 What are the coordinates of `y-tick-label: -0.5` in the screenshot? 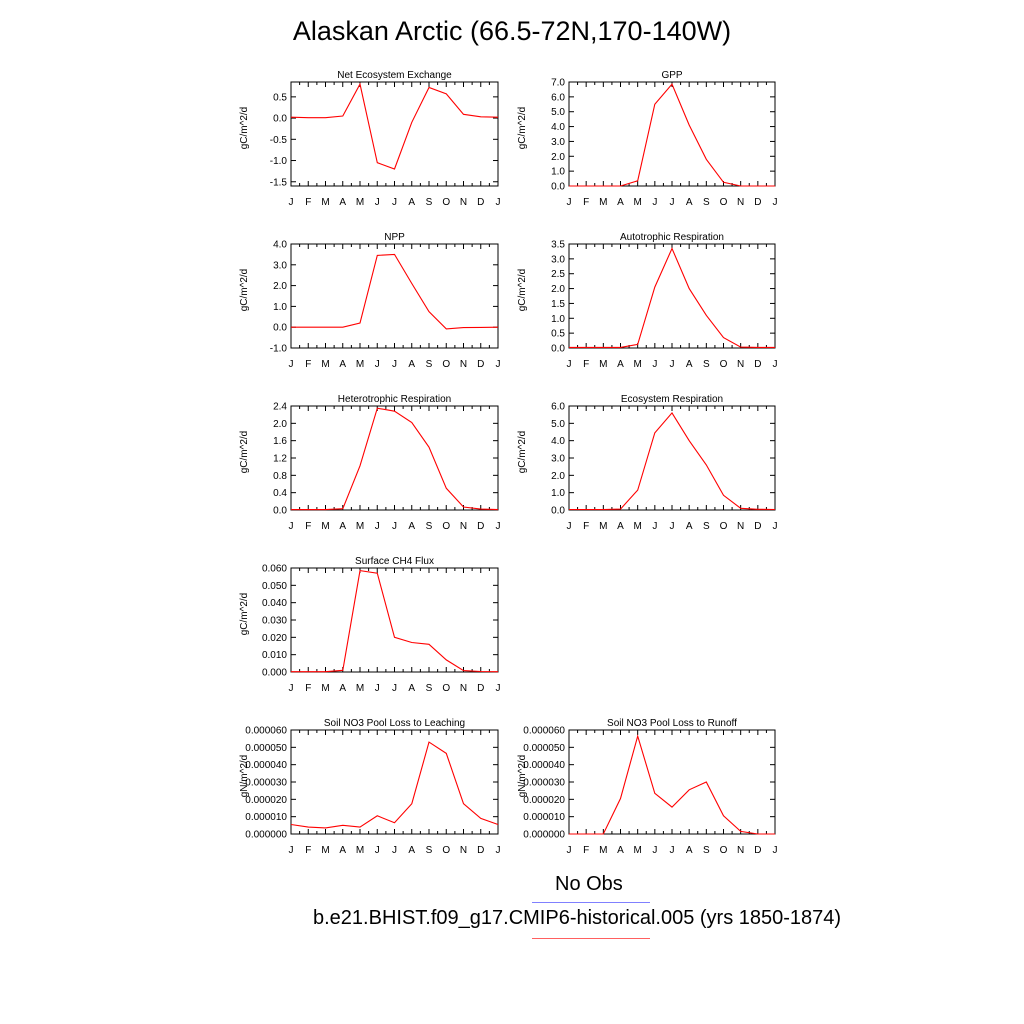 It's located at (279, 140).